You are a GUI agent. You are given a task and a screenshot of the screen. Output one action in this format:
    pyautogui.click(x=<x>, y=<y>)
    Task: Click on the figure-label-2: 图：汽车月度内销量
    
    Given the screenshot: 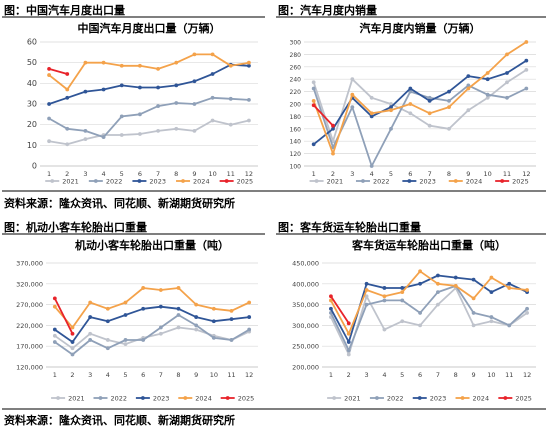 What is the action you would take?
    pyautogui.click(x=327, y=10)
    